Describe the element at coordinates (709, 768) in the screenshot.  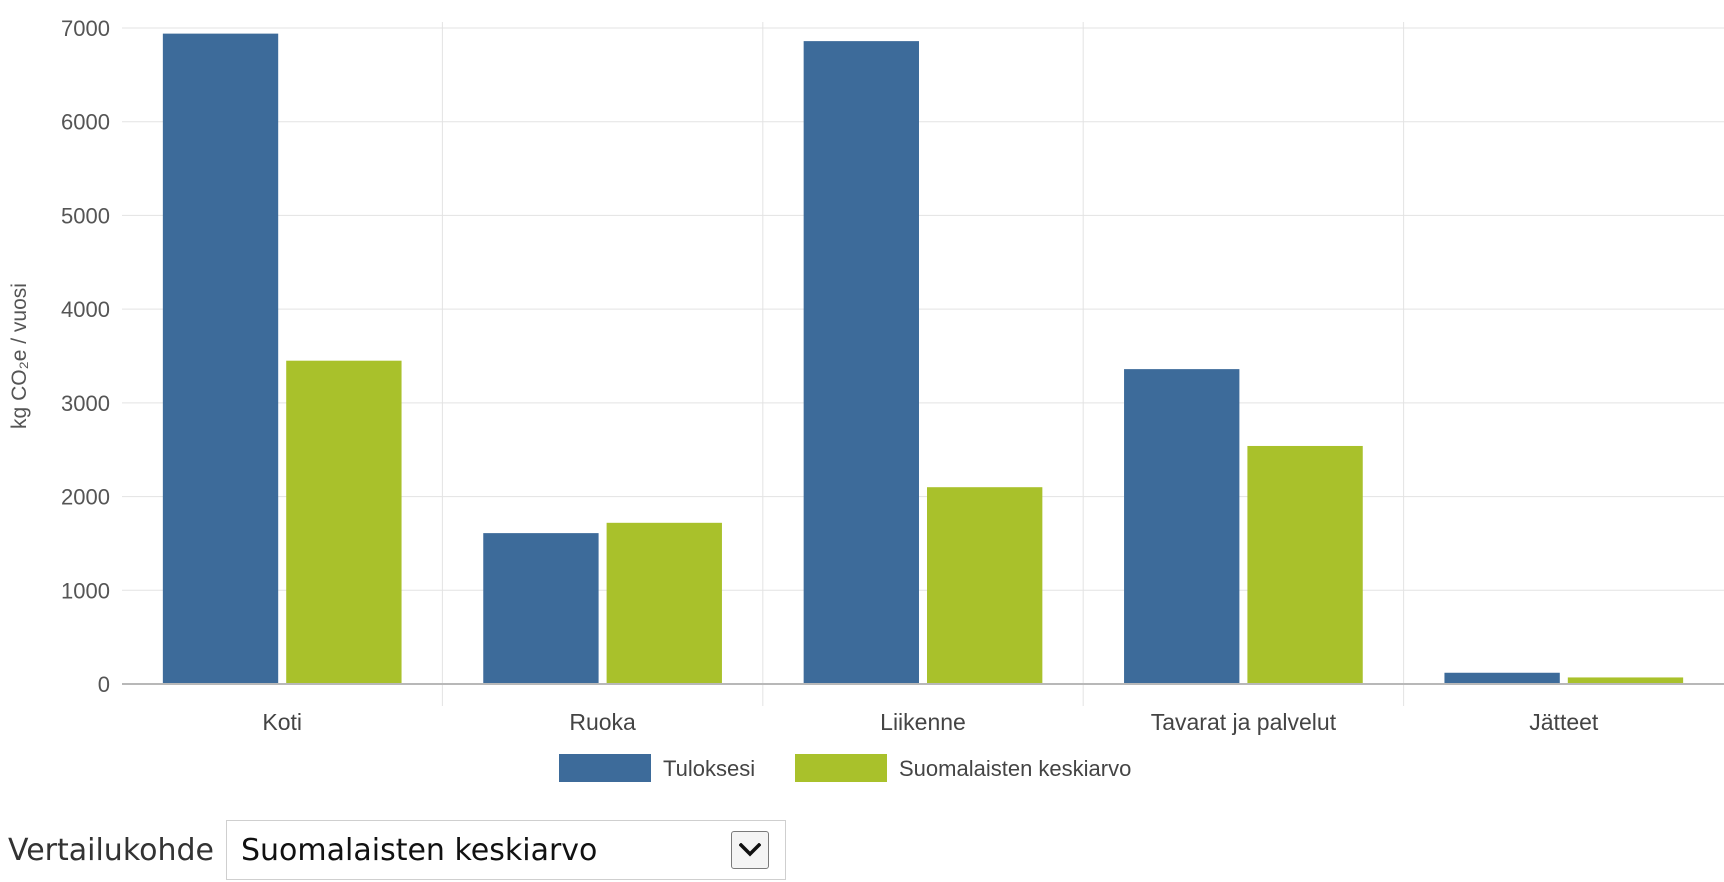
I see `legend-label: Tuloksesi` at that location.